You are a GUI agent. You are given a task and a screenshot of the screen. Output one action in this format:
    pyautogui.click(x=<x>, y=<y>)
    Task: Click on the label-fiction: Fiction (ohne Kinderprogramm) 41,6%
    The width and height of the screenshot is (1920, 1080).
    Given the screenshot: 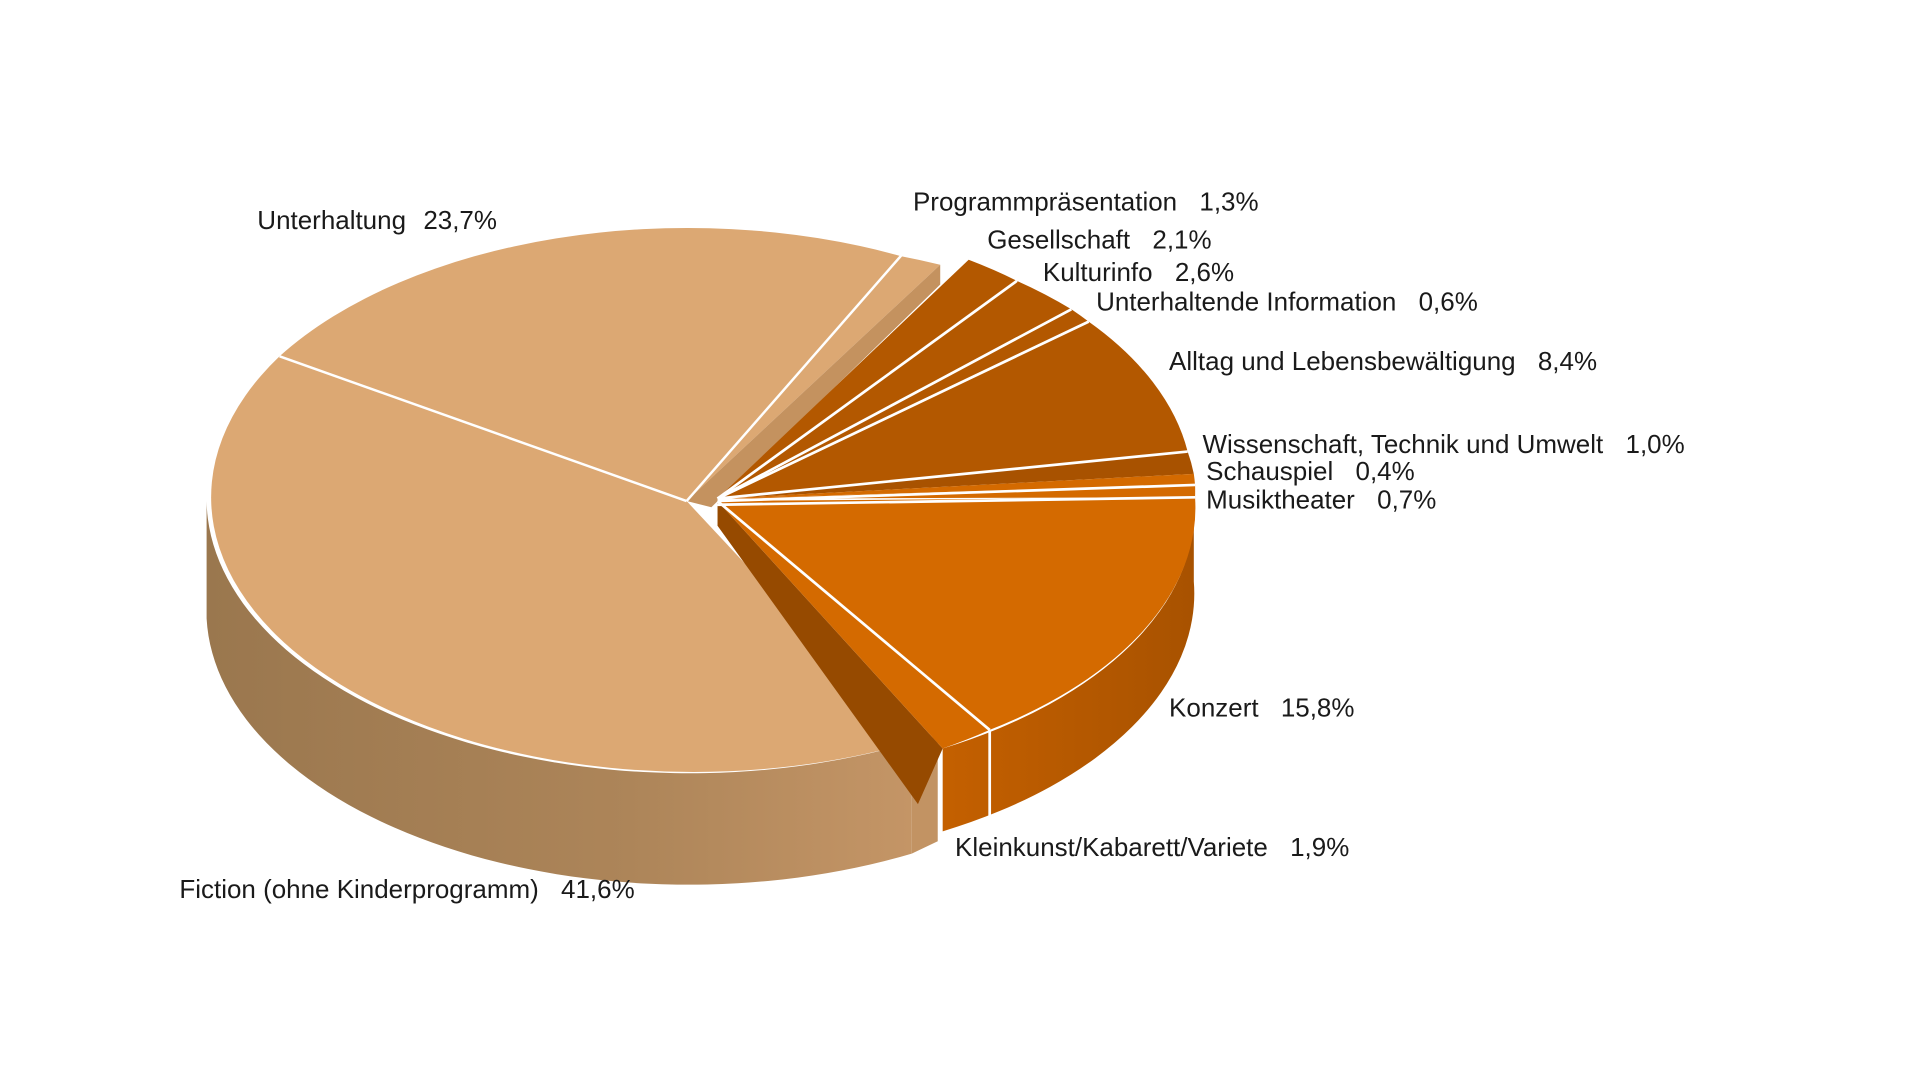 What is the action you would take?
    pyautogui.click(x=406, y=889)
    